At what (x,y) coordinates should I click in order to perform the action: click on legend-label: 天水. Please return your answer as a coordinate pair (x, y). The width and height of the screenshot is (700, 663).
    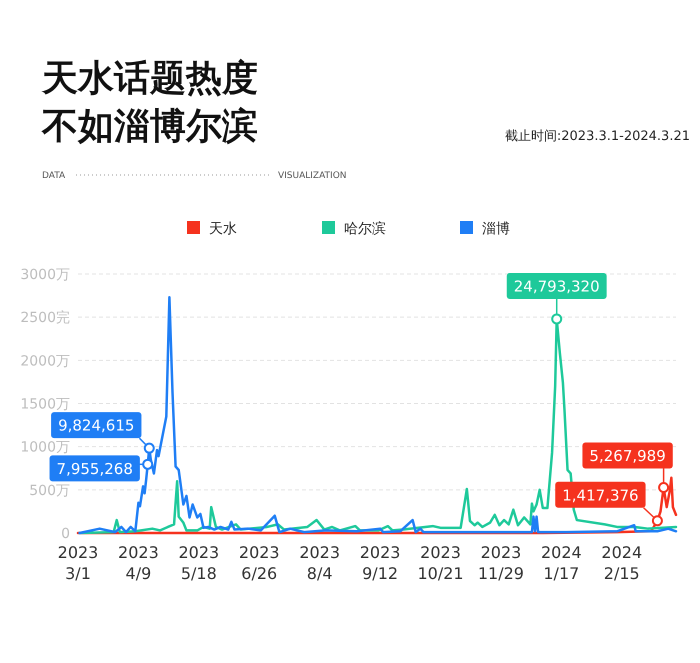
    Looking at the image, I should click on (223, 229).